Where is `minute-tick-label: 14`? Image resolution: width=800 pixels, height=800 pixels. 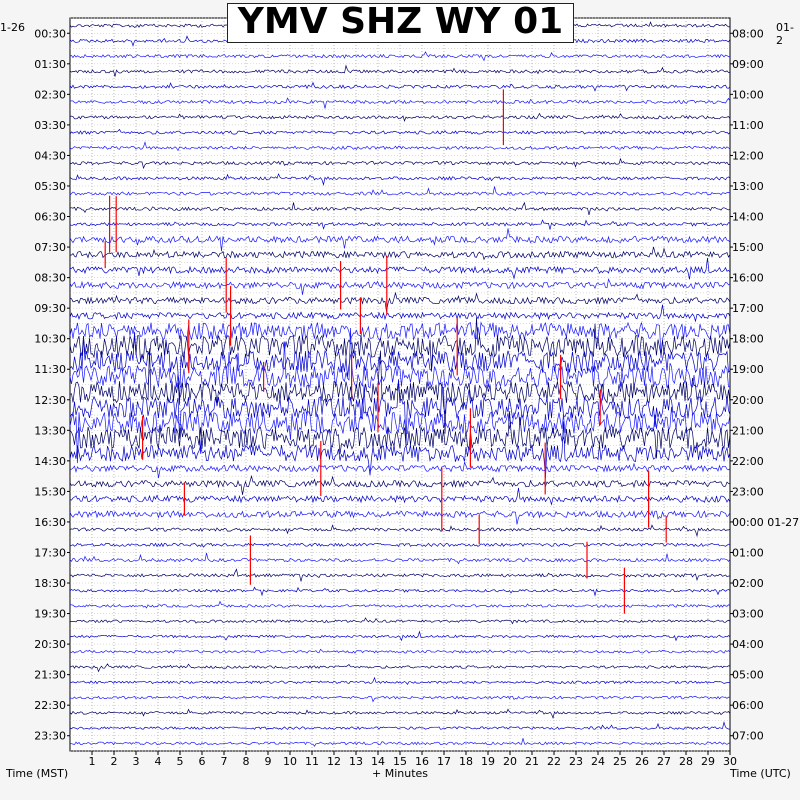
minute-tick-label: 14 is located at coordinates (378, 761).